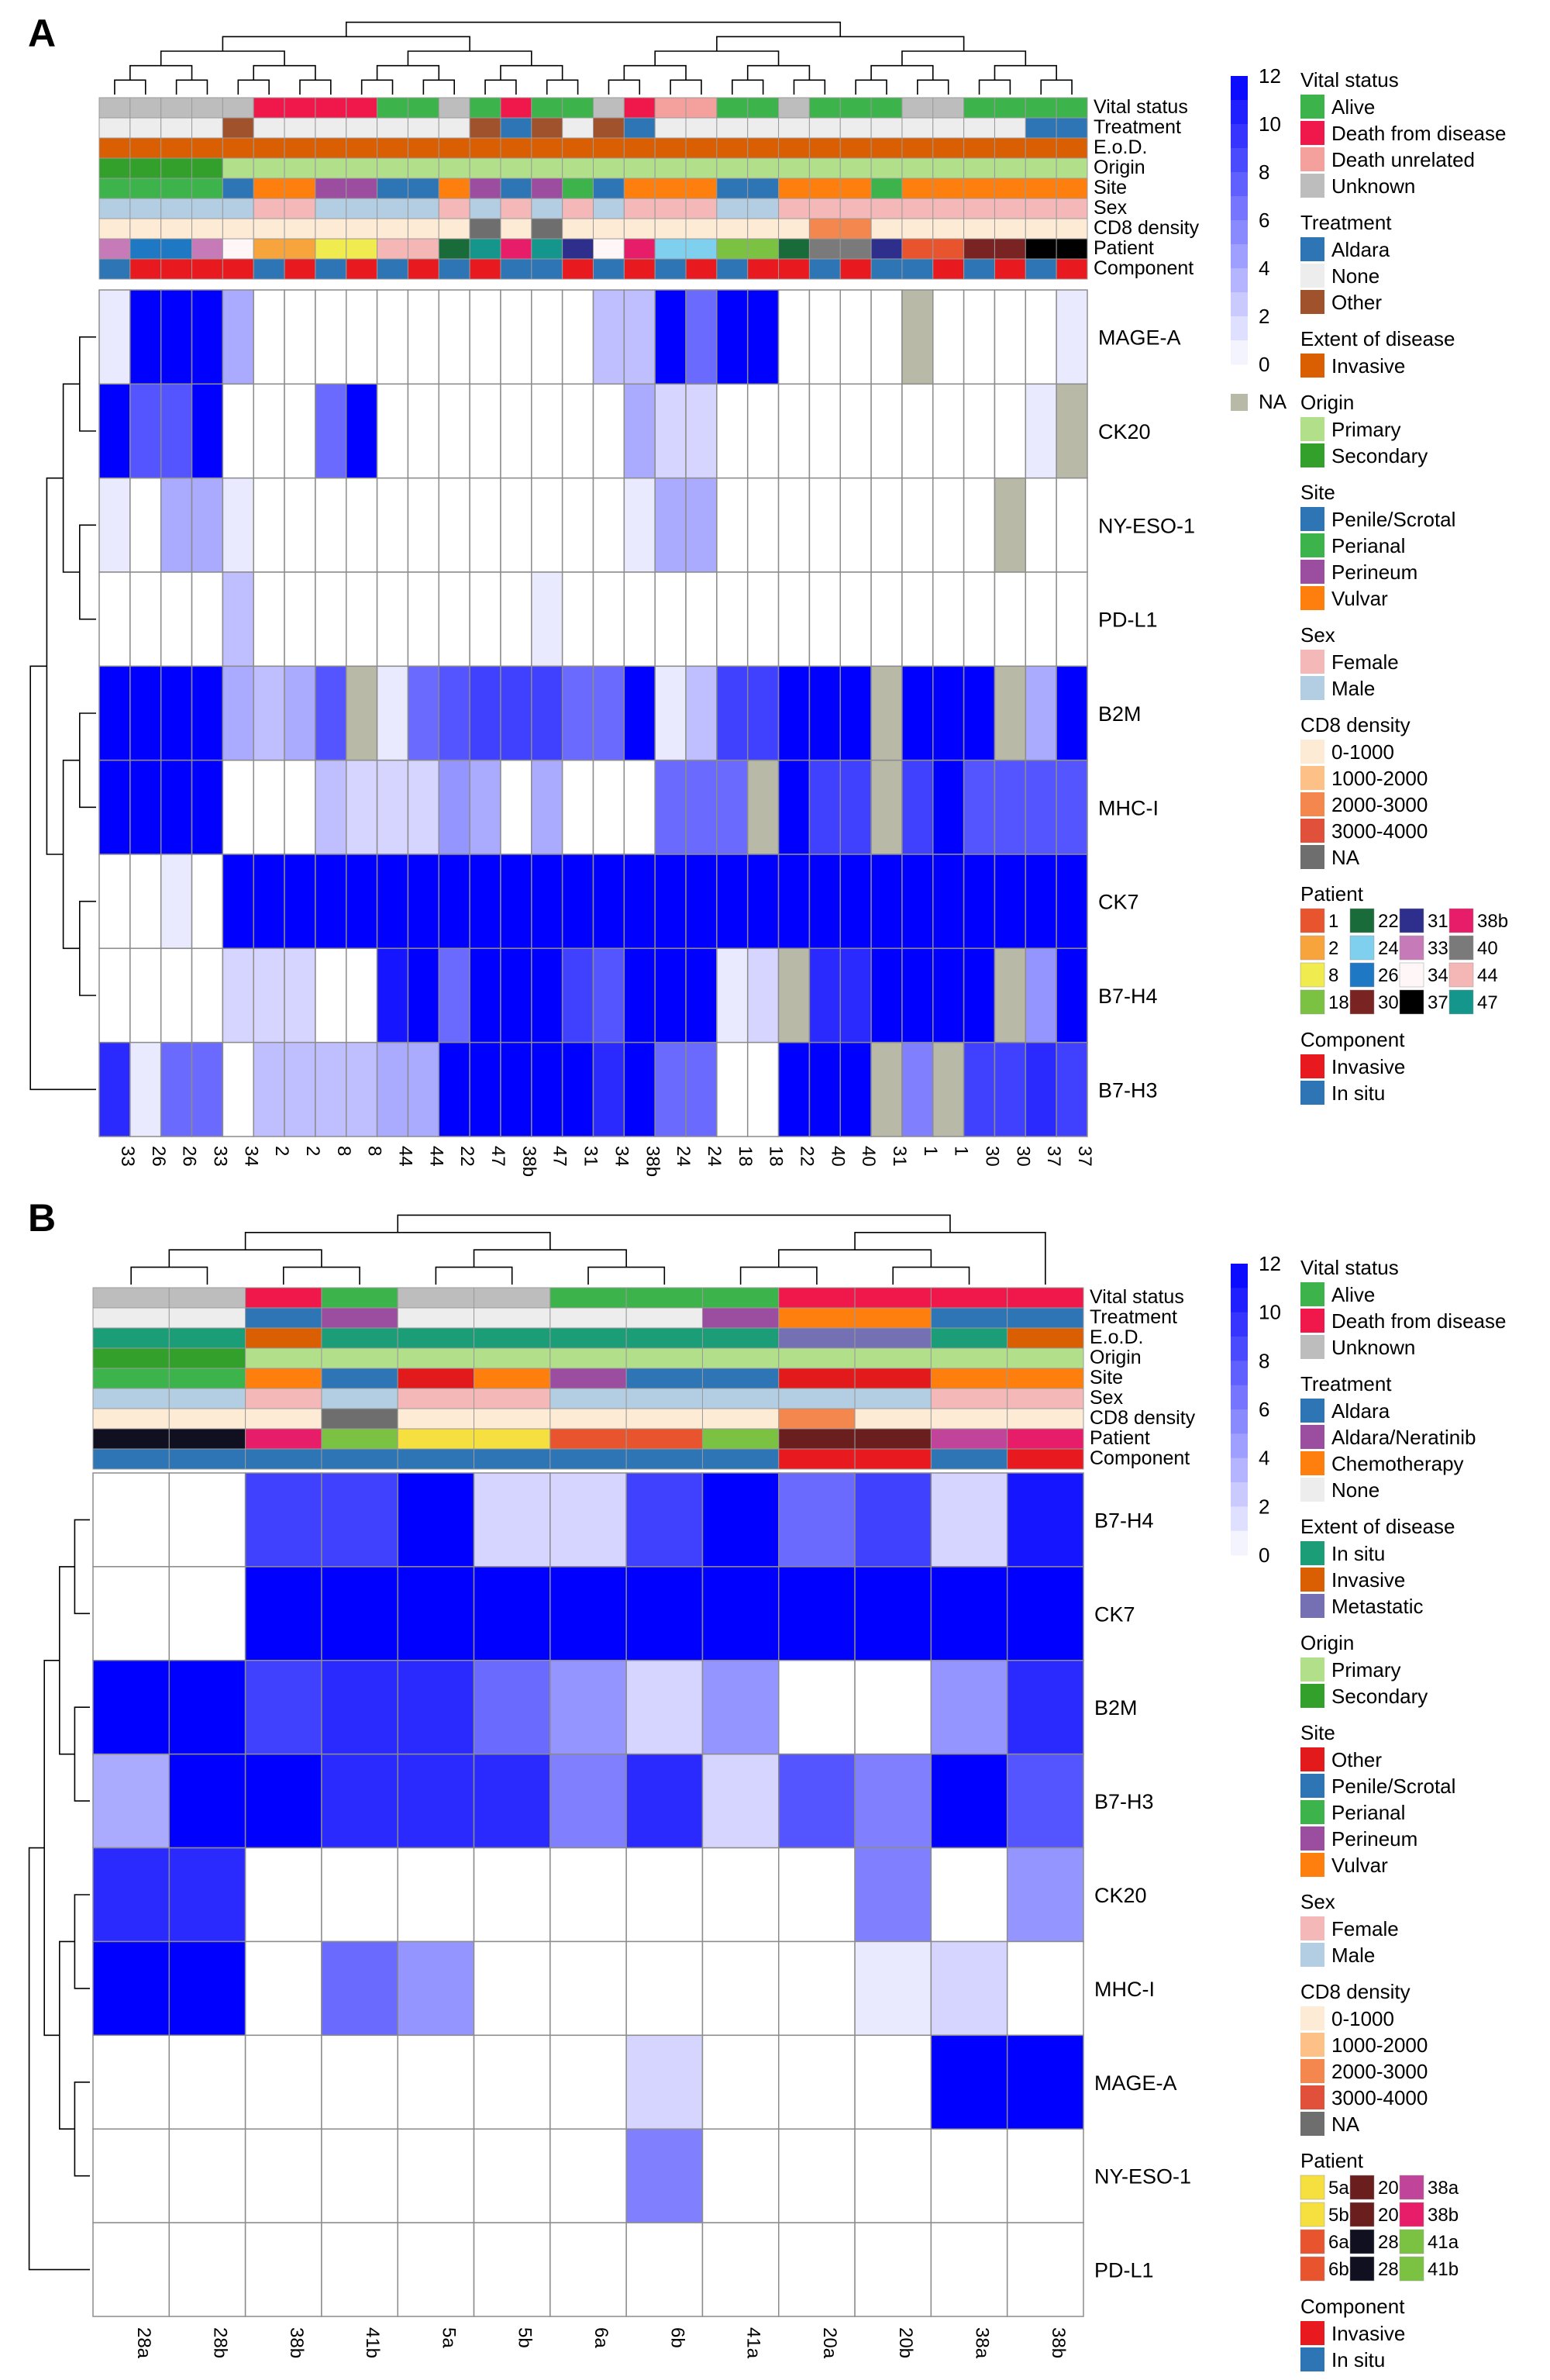  What do you see at coordinates (1366, 1670) in the screenshot?
I see `legend-item-label: Primary` at bounding box center [1366, 1670].